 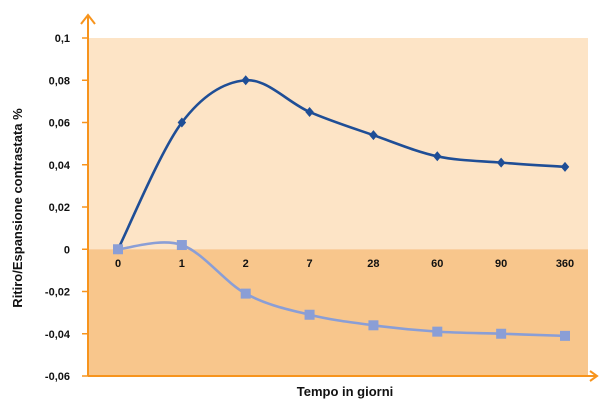 What do you see at coordinates (57, 293) in the screenshot?
I see `y-tick-label: -0,02` at bounding box center [57, 293].